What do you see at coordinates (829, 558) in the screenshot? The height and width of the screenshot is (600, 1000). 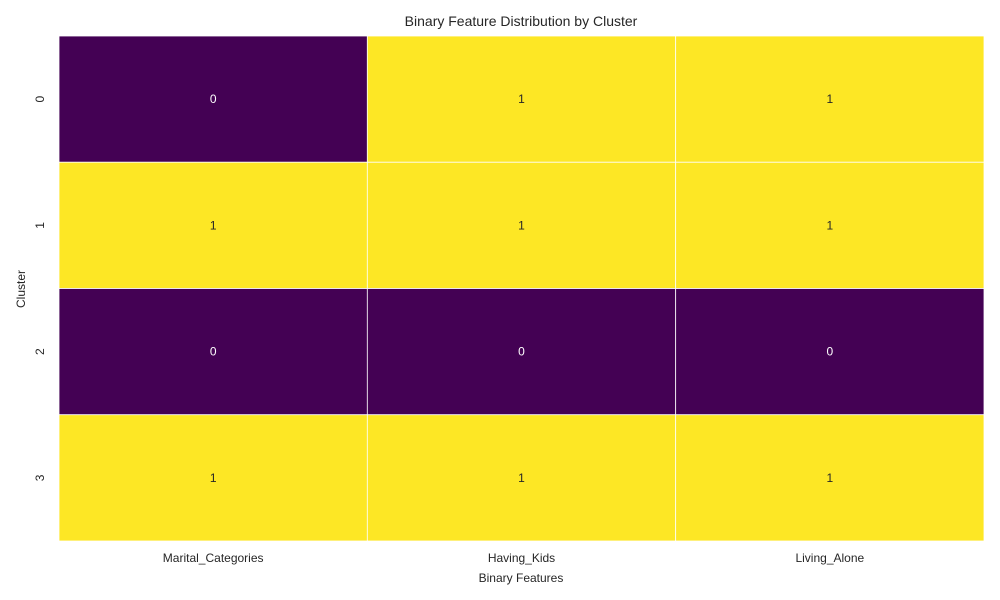 I see `x-tick-label: Living_Alone` at bounding box center [829, 558].